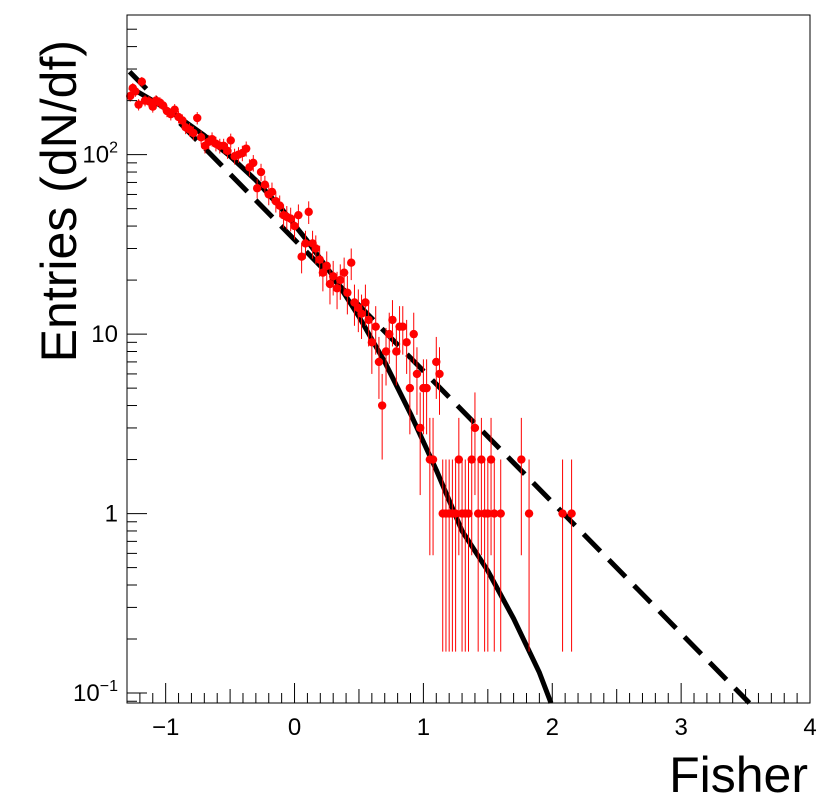 Image resolution: width=830 pixels, height=811 pixels. What do you see at coordinates (552, 727) in the screenshot?
I see `x-tick-label: 2` at bounding box center [552, 727].